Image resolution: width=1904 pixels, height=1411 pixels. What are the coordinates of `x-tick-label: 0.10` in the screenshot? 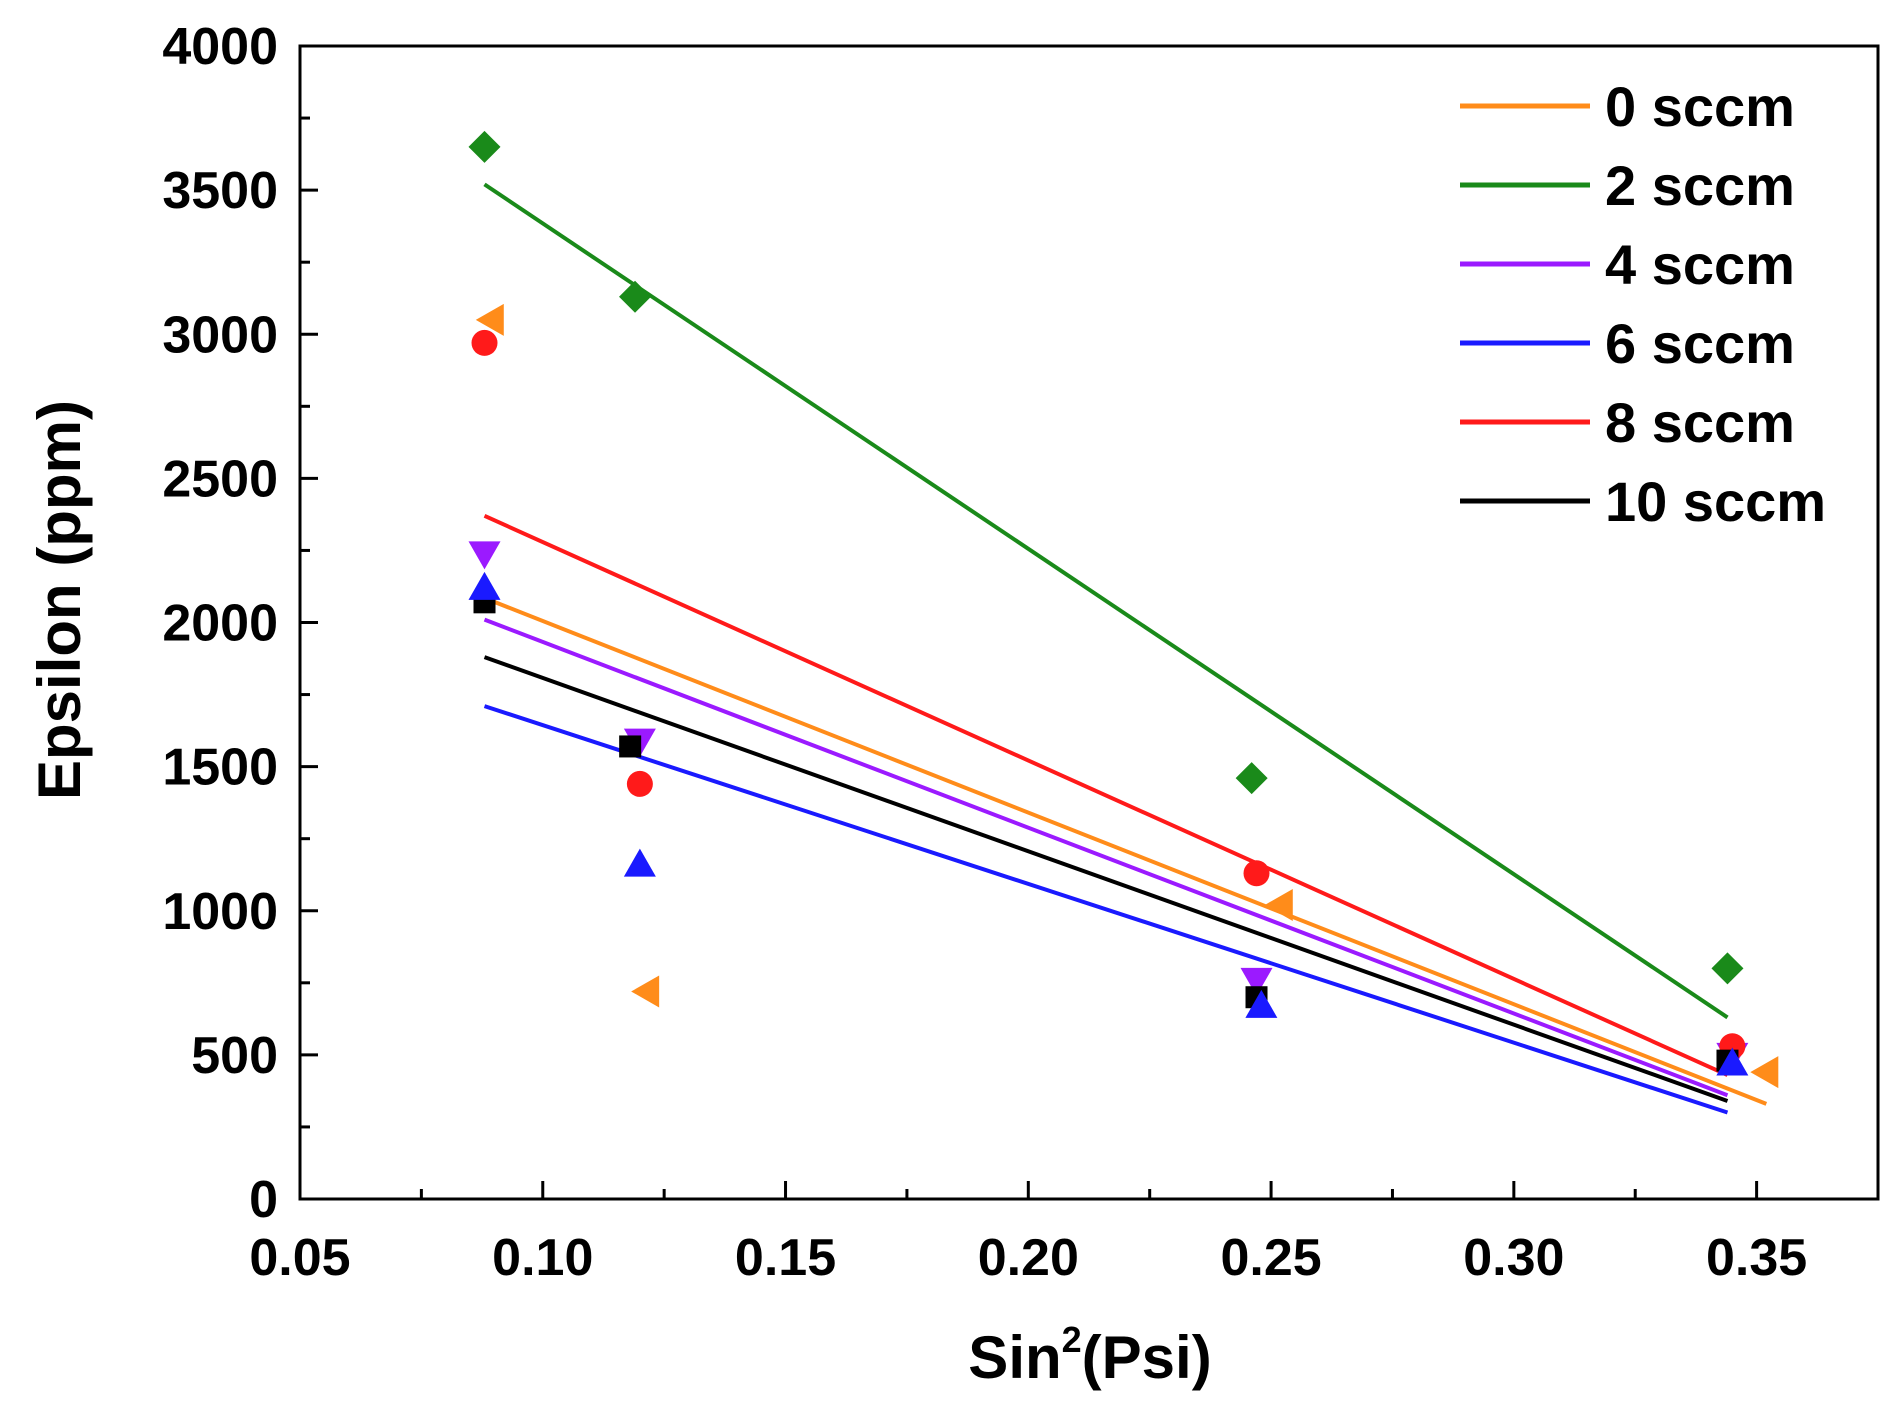 It's located at (542, 1258).